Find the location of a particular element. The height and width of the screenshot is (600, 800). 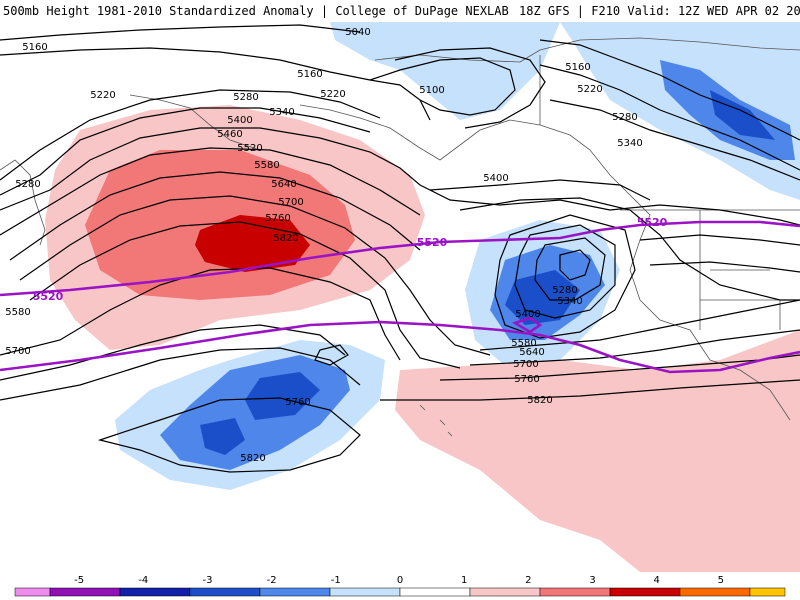

colorbar-tick-label: -4 is located at coordinates (143, 580).